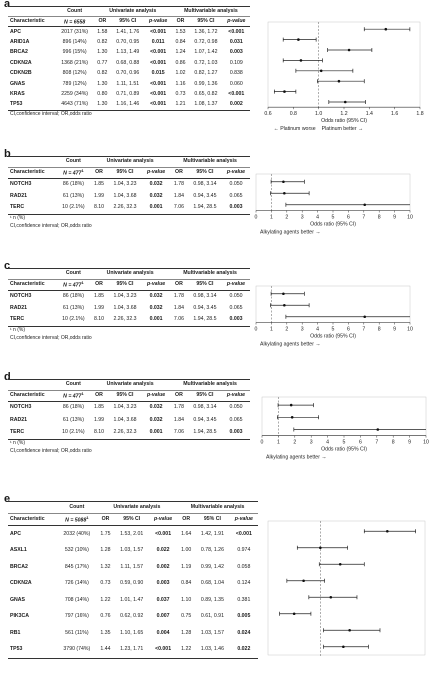 This screenshot has width=431, height=685. I want to click on uni-ci-cell: 0.70, 0.95, so click(128, 41).